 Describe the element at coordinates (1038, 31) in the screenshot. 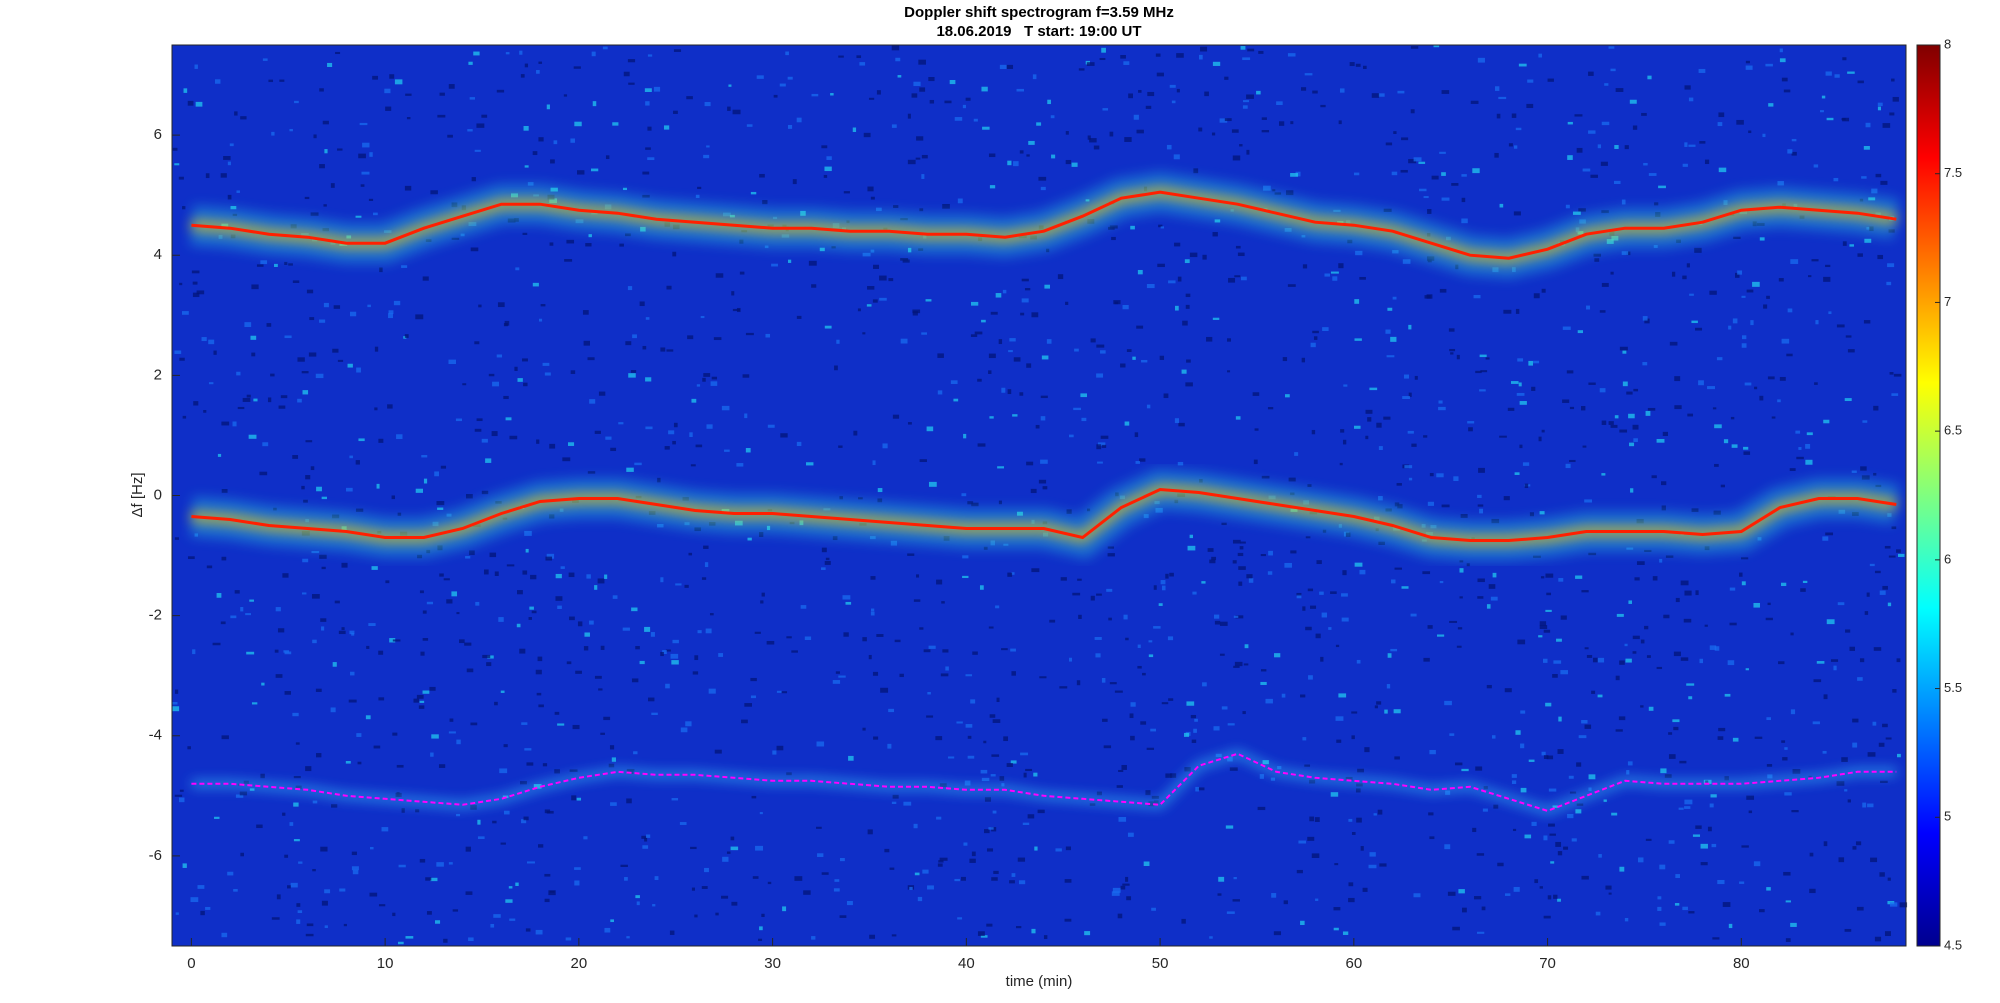

I see `chart-subtitle: 18.06.2019 T start: 19:00 UT` at that location.